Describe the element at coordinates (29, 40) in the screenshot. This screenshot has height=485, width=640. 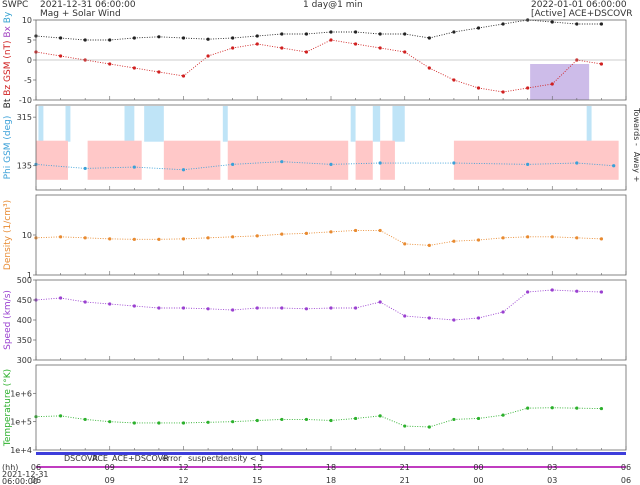
I see `ytick-label: 5` at that location.